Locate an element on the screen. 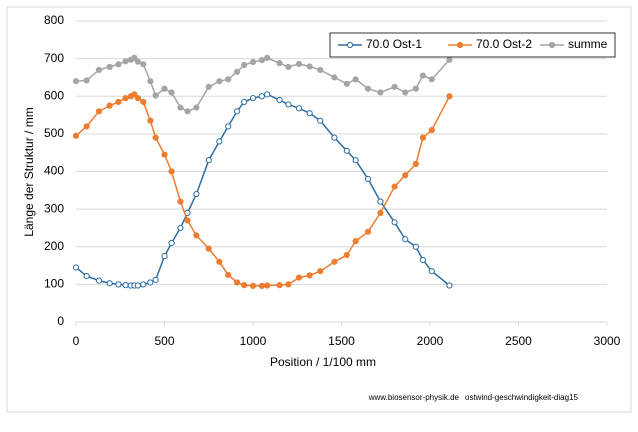  x-tick-label: 500 is located at coordinates (164, 341).